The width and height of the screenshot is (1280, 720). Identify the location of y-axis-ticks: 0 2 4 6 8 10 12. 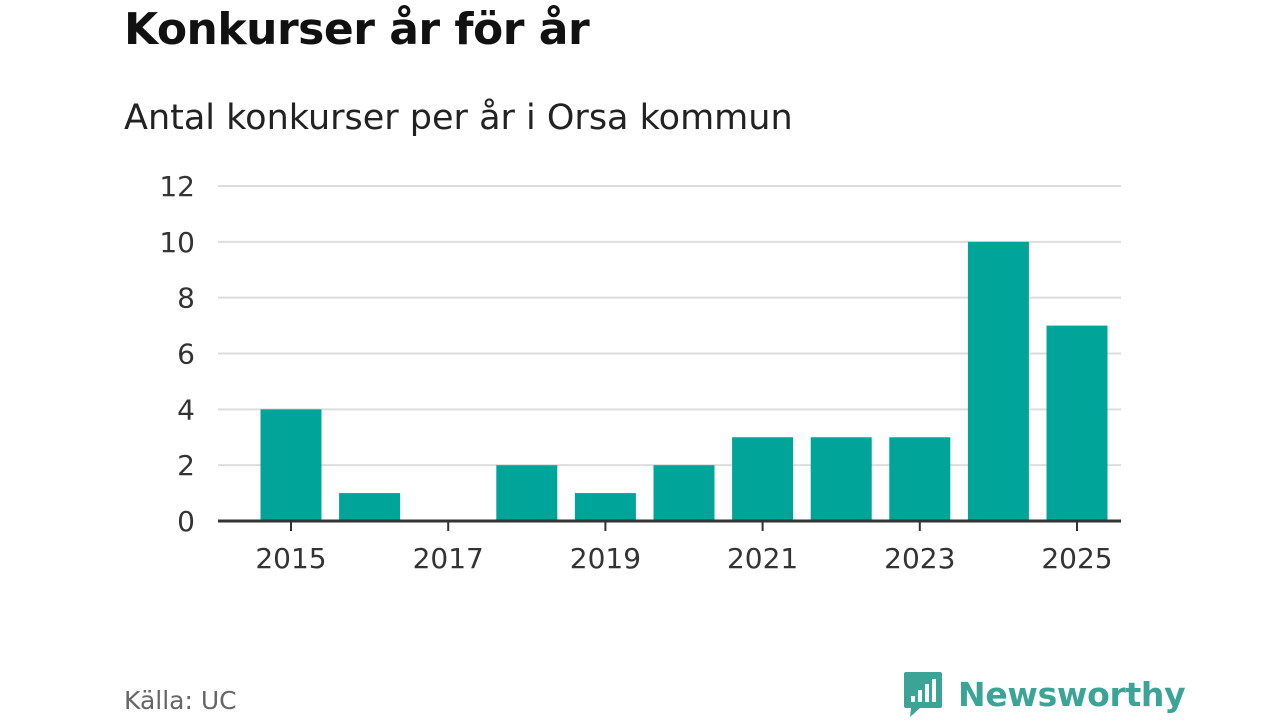
(177, 354).